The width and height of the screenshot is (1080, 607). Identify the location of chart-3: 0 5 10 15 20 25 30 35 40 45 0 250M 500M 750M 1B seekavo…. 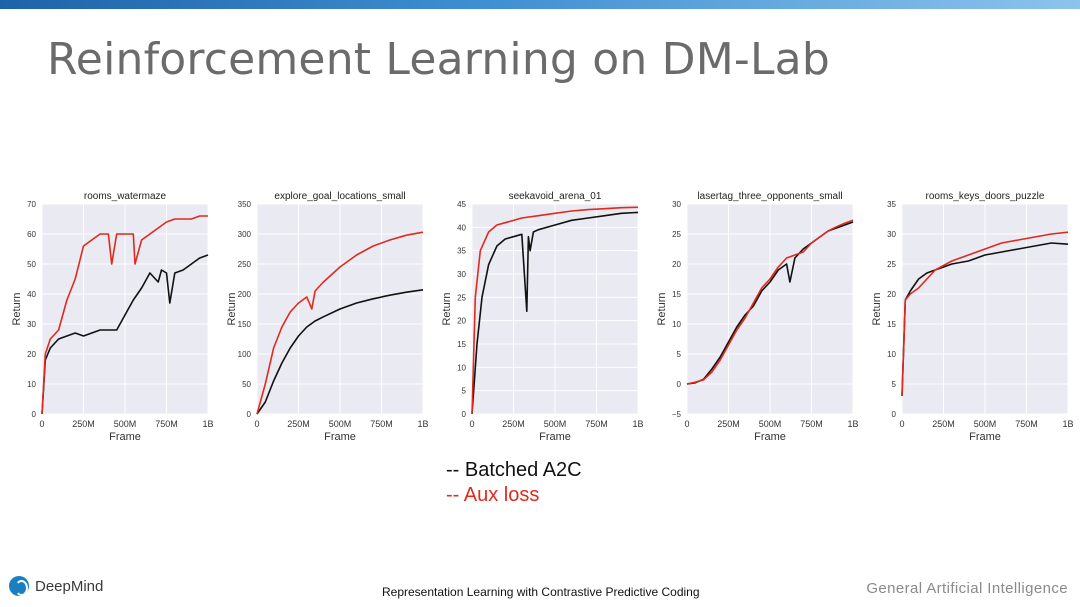
(542, 317).